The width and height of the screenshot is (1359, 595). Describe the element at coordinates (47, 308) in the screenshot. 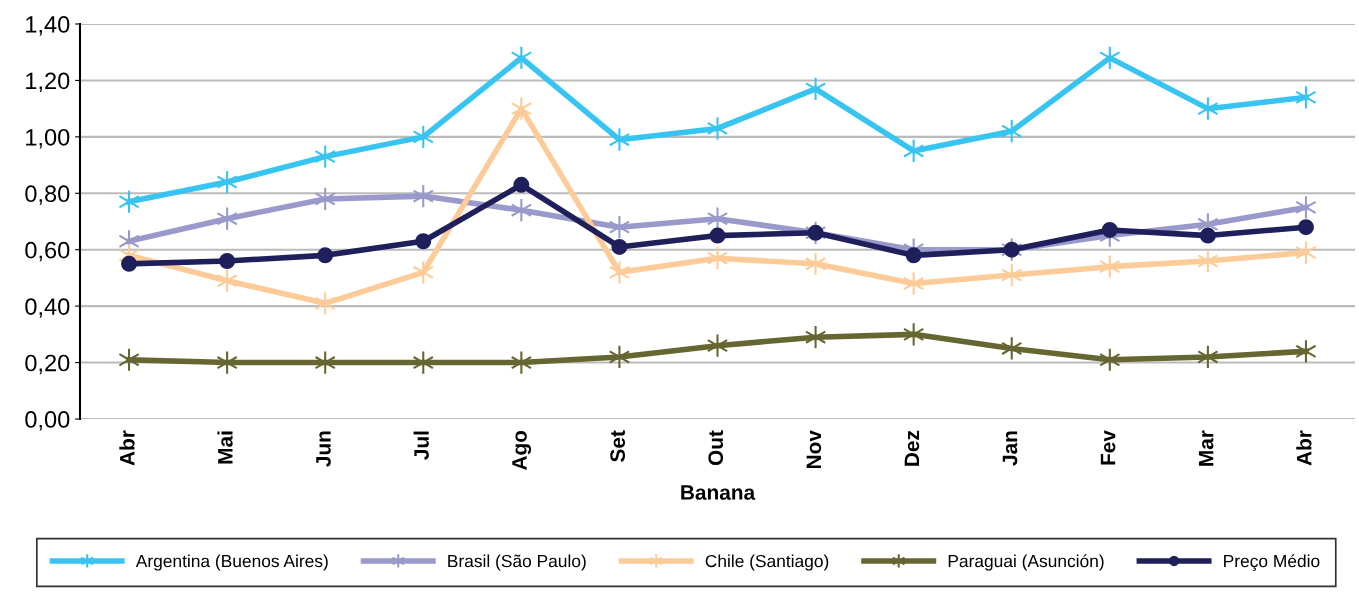

I see `y-tick-label: 0,40` at that location.